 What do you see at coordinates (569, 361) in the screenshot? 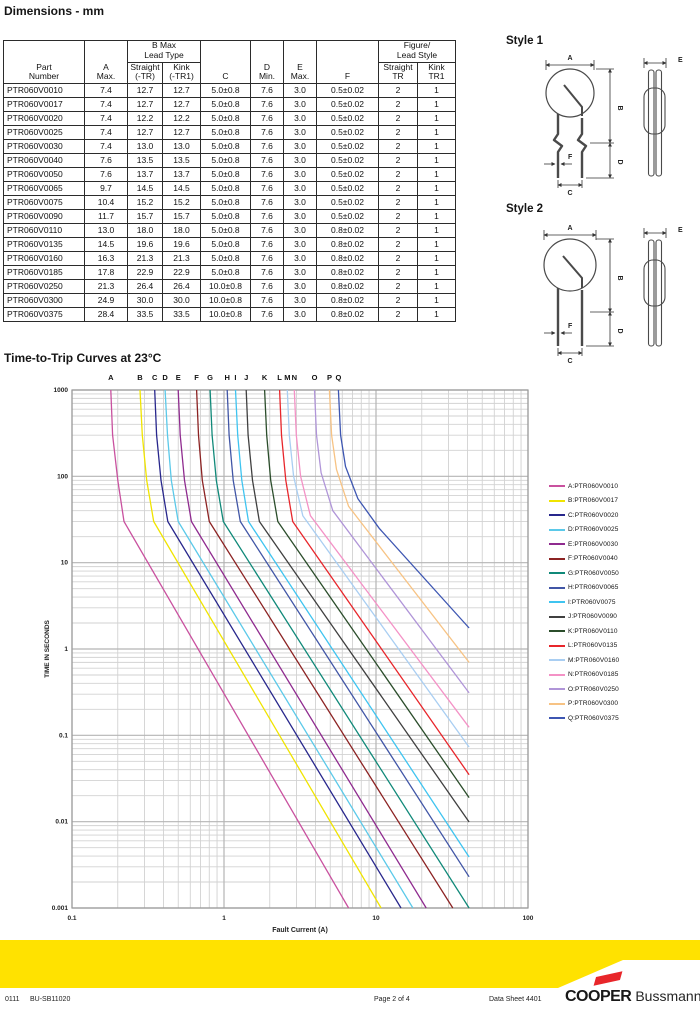
I see `style2-dim-c: C` at bounding box center [569, 361].